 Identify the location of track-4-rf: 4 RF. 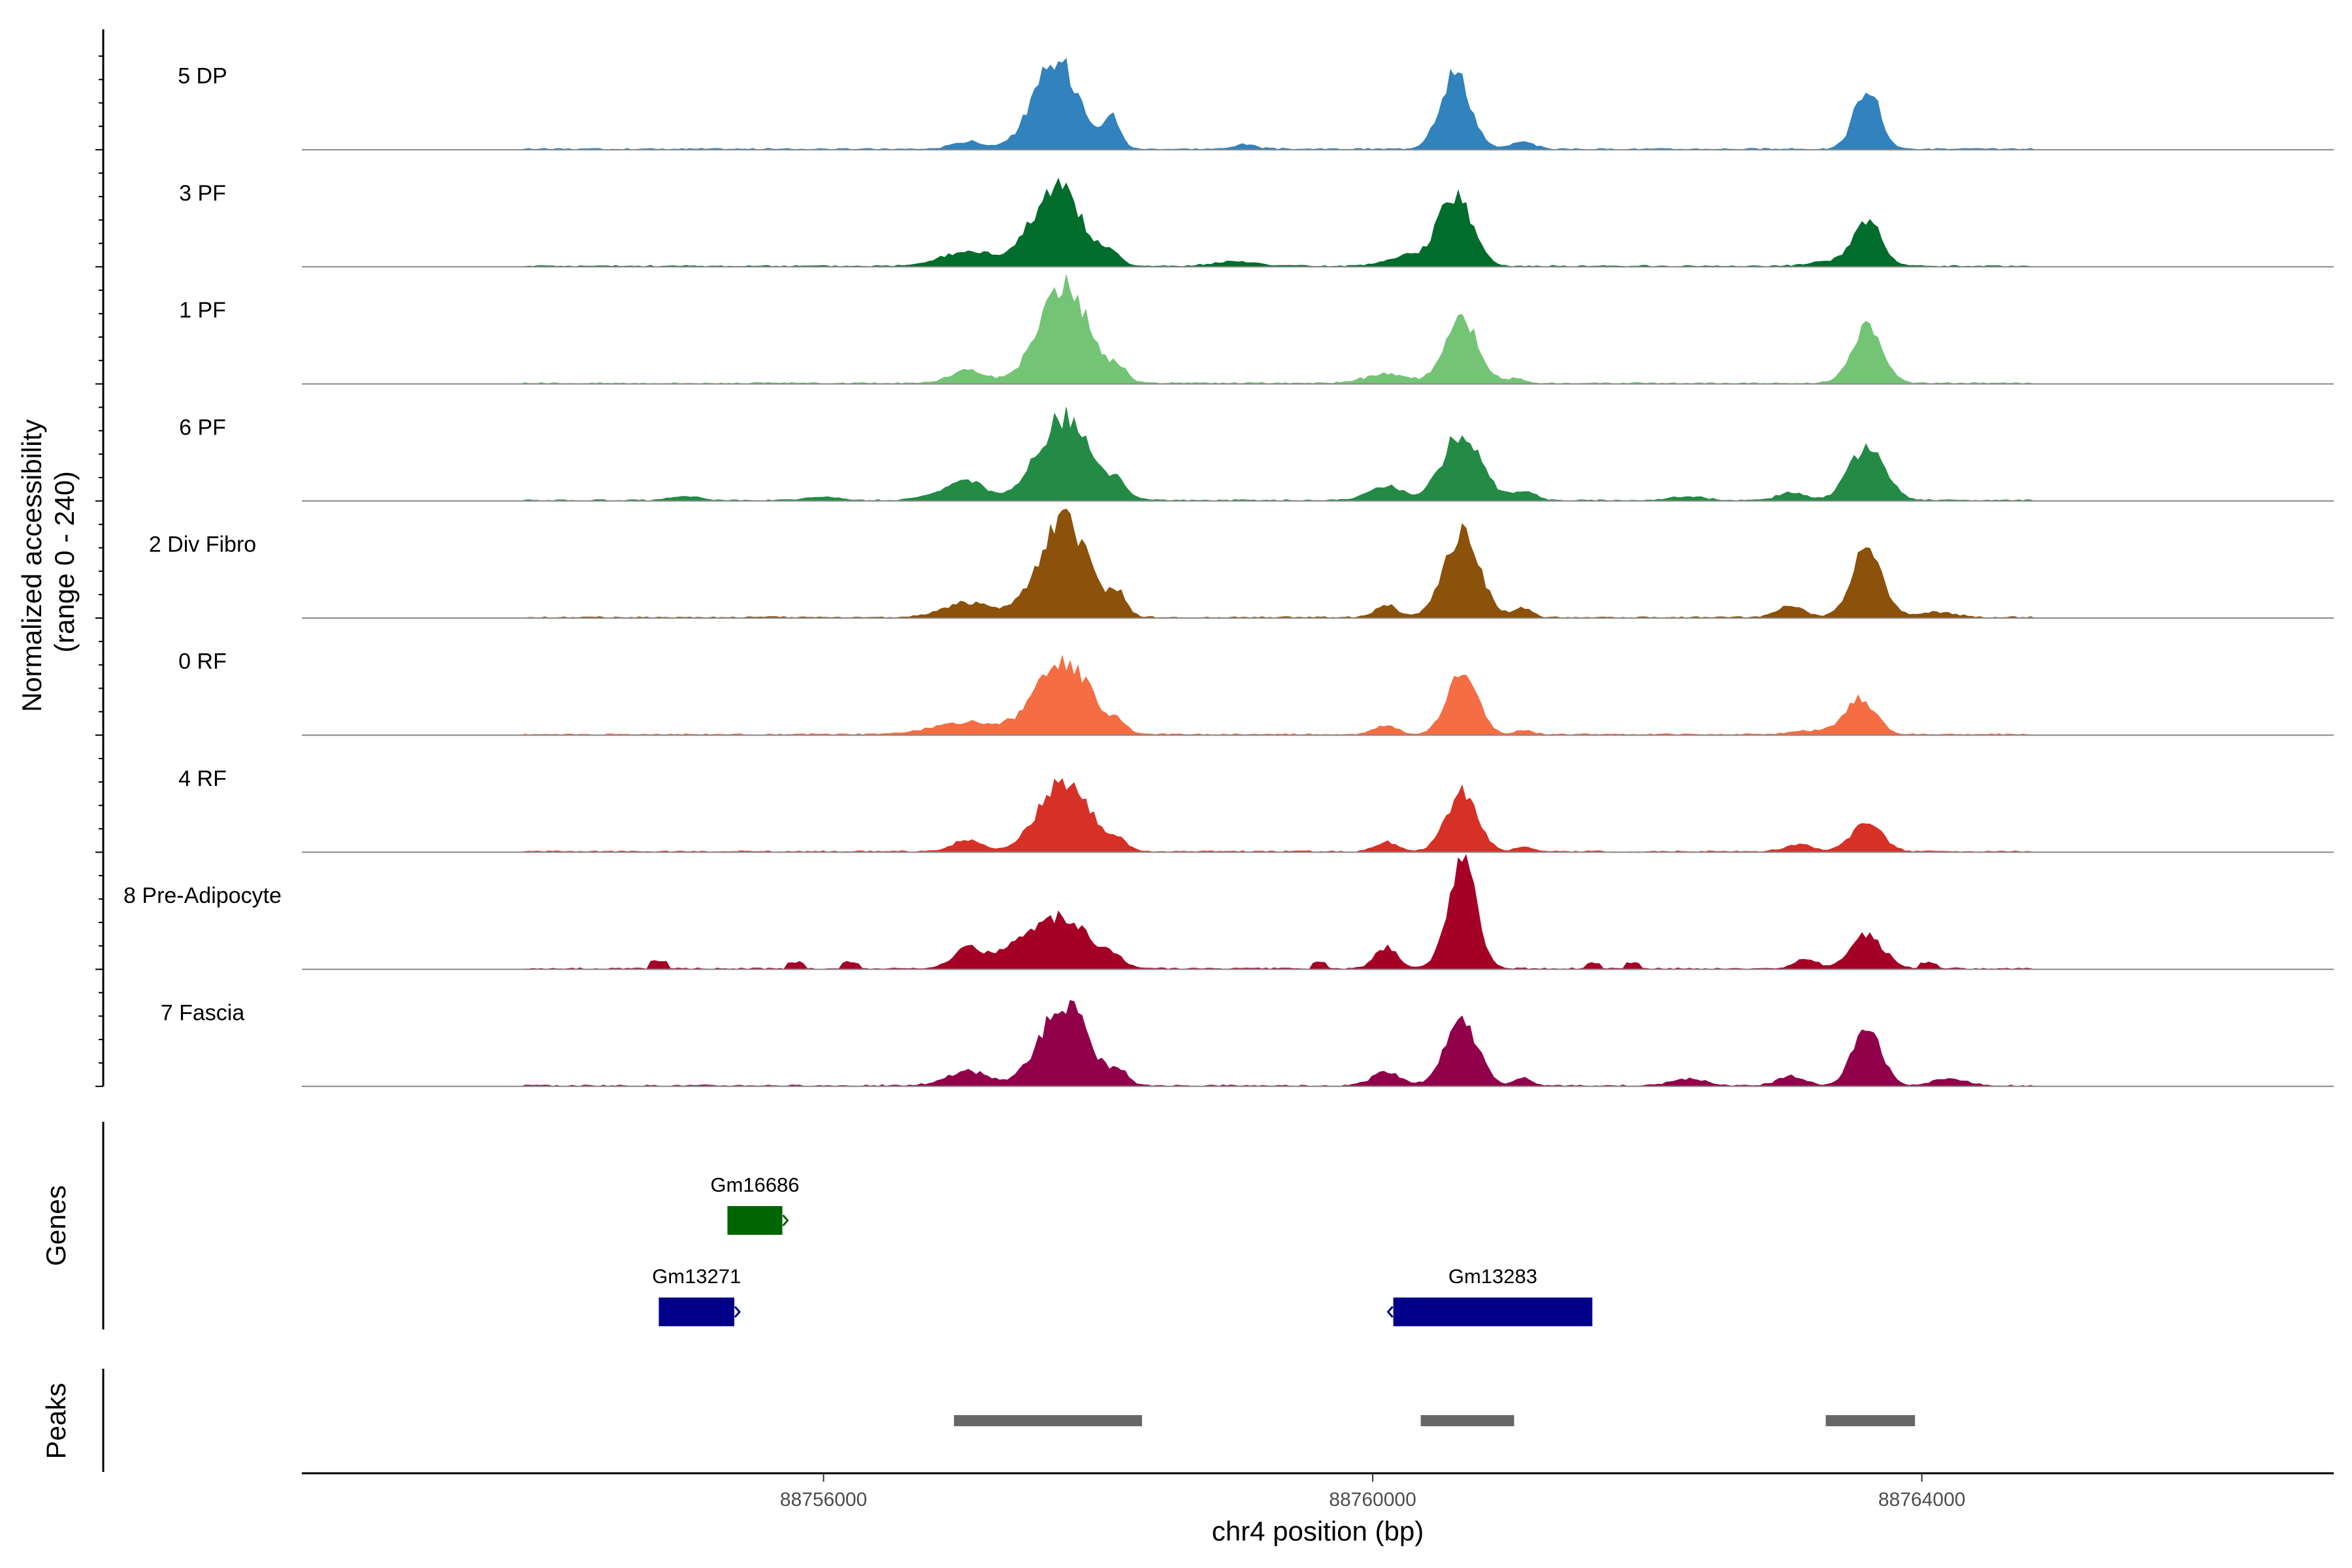
(1256, 809).